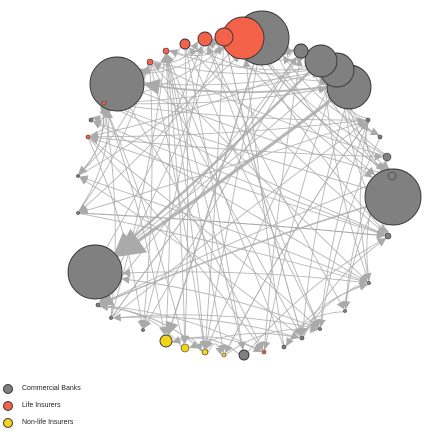 The height and width of the screenshot is (439, 431). What do you see at coordinates (8, 405) in the screenshot?
I see `legend-swatch-life-insurers` at bounding box center [8, 405].